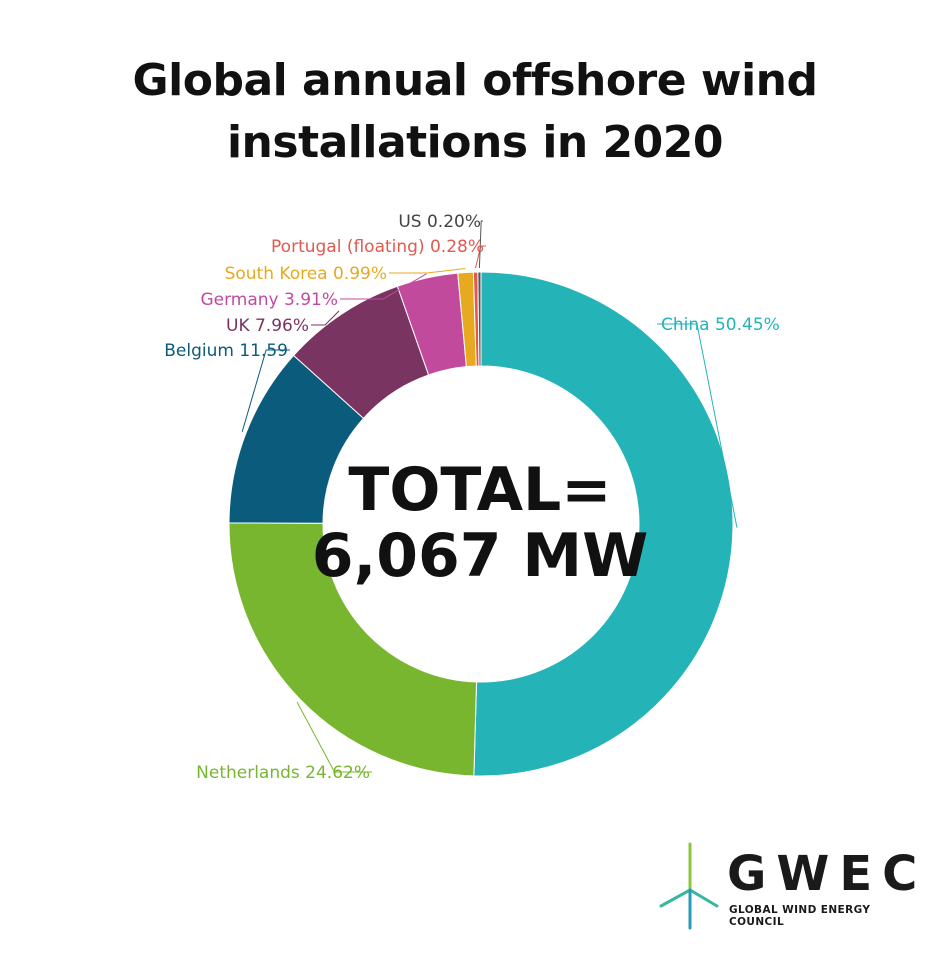  I want to click on slice-us, so click(479, 319).